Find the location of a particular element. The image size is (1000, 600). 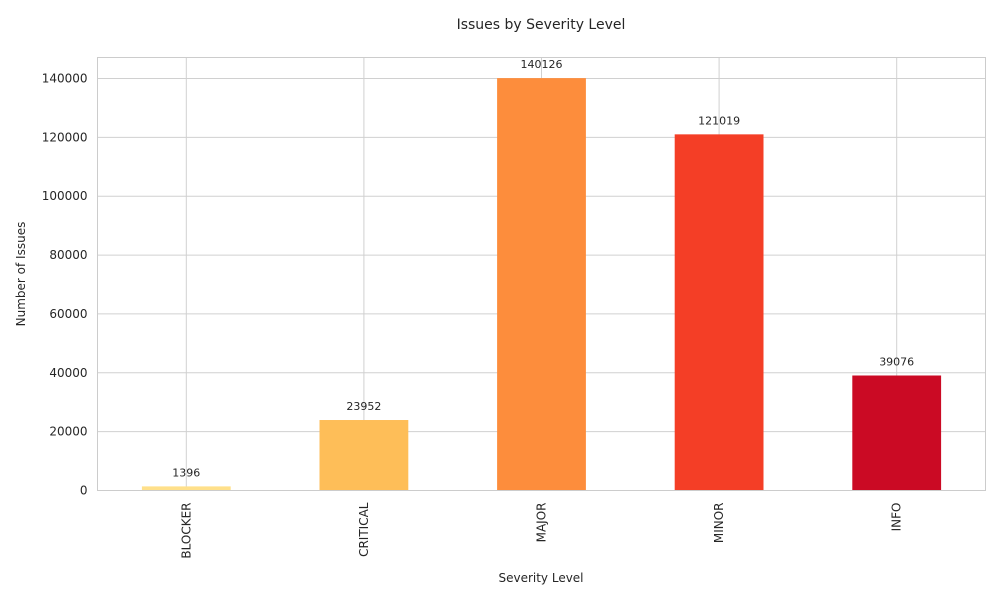

y-tick-label: 100000 is located at coordinates (65, 196).